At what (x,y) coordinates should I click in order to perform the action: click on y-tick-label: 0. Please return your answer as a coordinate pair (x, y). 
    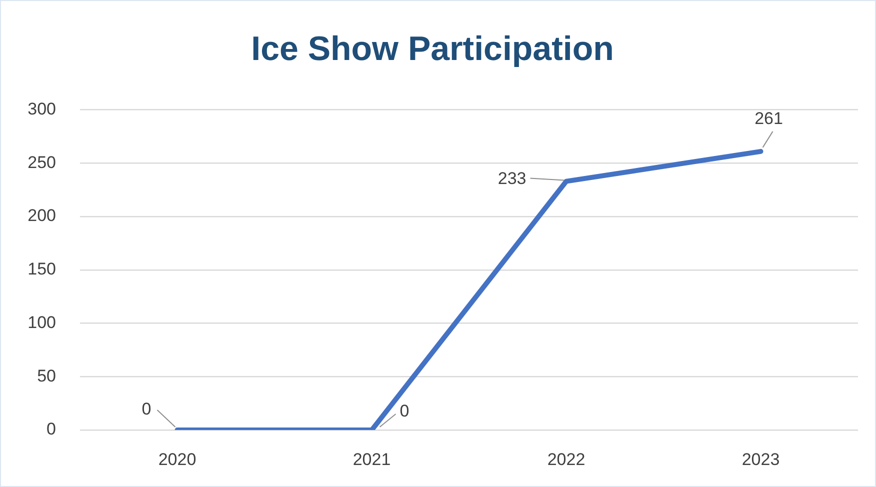
    Looking at the image, I should click on (51, 429).